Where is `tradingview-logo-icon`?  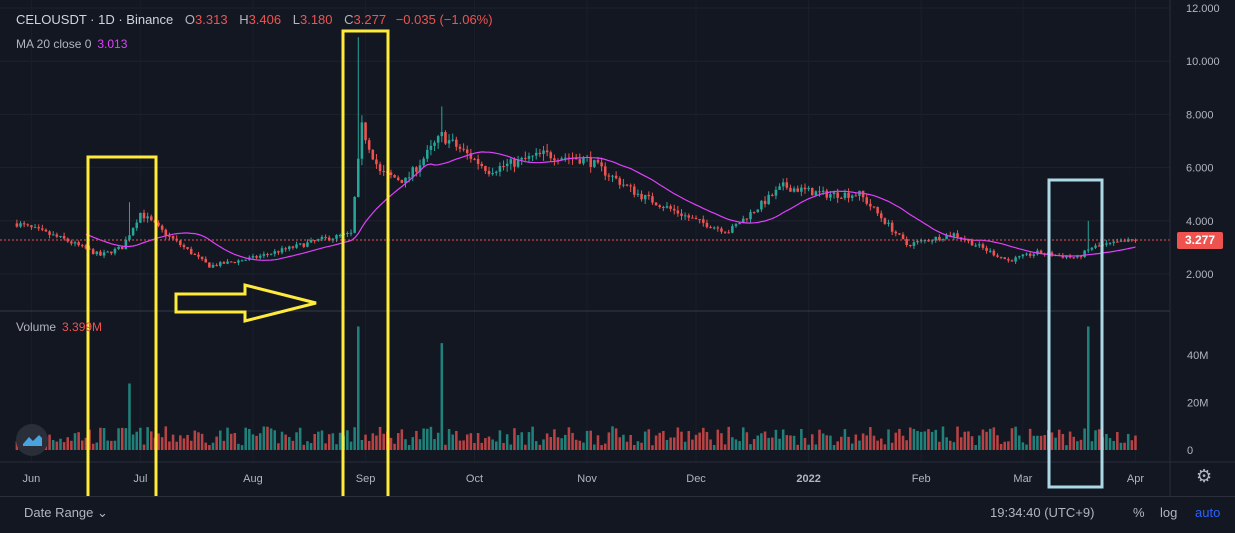
tradingview-logo-icon is located at coordinates (32, 440).